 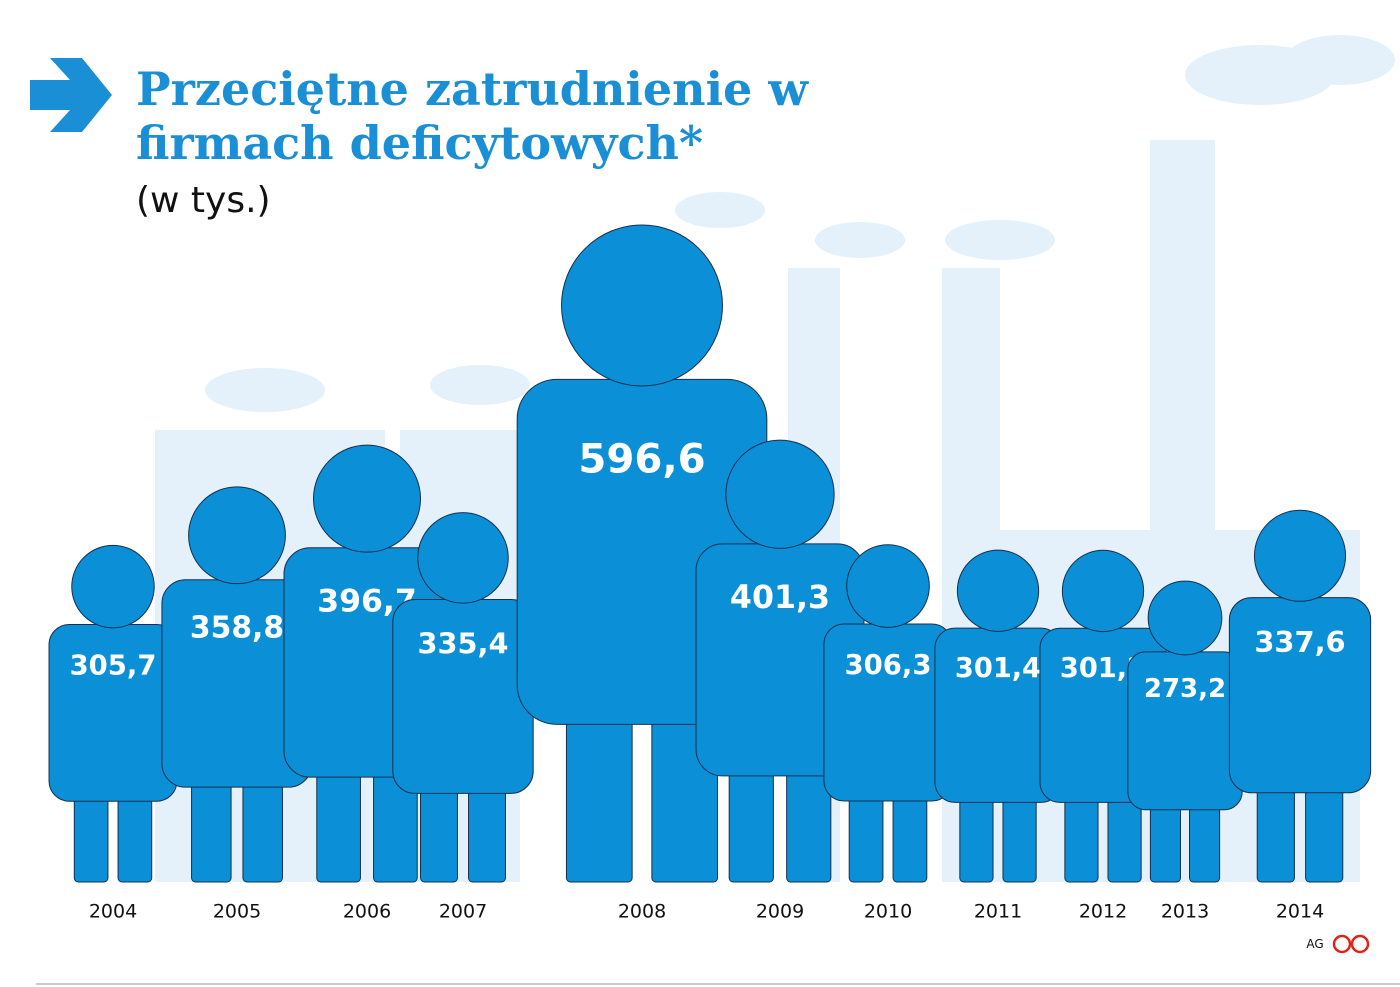 I want to click on arrow-icon, so click(x=71, y=95).